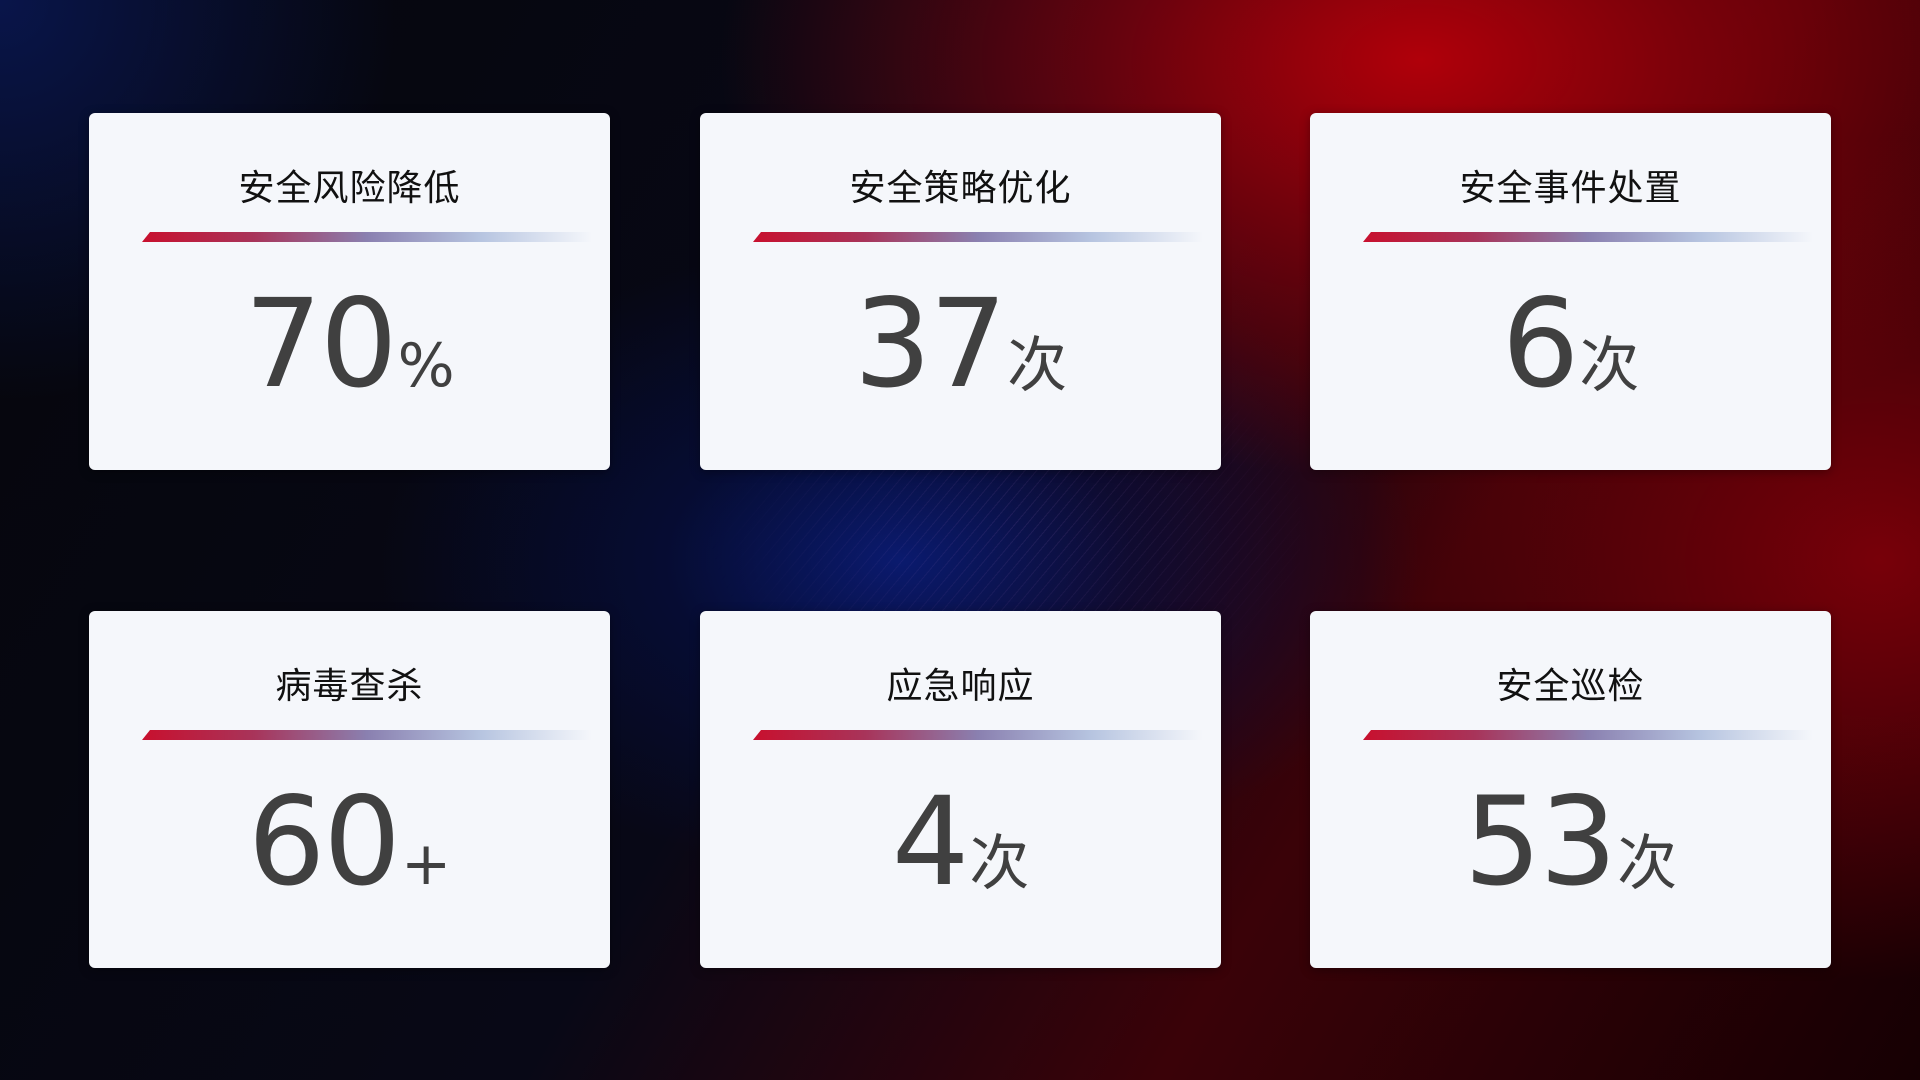  Describe the element at coordinates (349, 686) in the screenshot. I see `card-title: 病毒查杀` at that location.